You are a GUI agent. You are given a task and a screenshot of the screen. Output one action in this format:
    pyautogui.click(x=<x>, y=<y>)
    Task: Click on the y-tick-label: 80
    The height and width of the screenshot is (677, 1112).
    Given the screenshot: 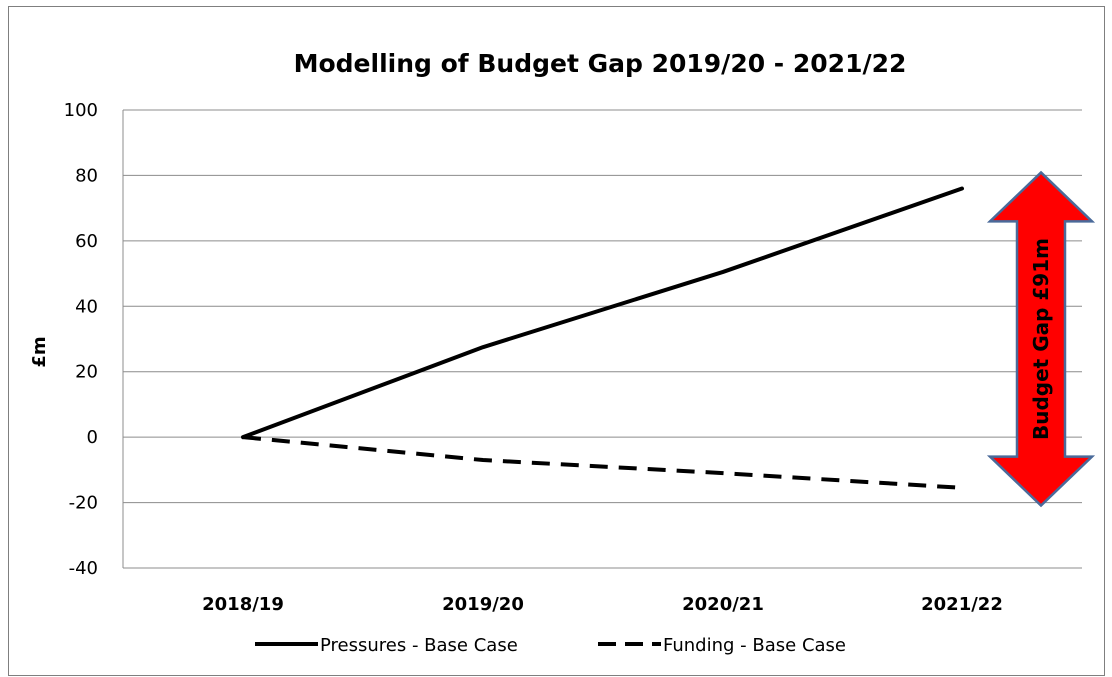 What is the action you would take?
    pyautogui.click(x=86, y=175)
    